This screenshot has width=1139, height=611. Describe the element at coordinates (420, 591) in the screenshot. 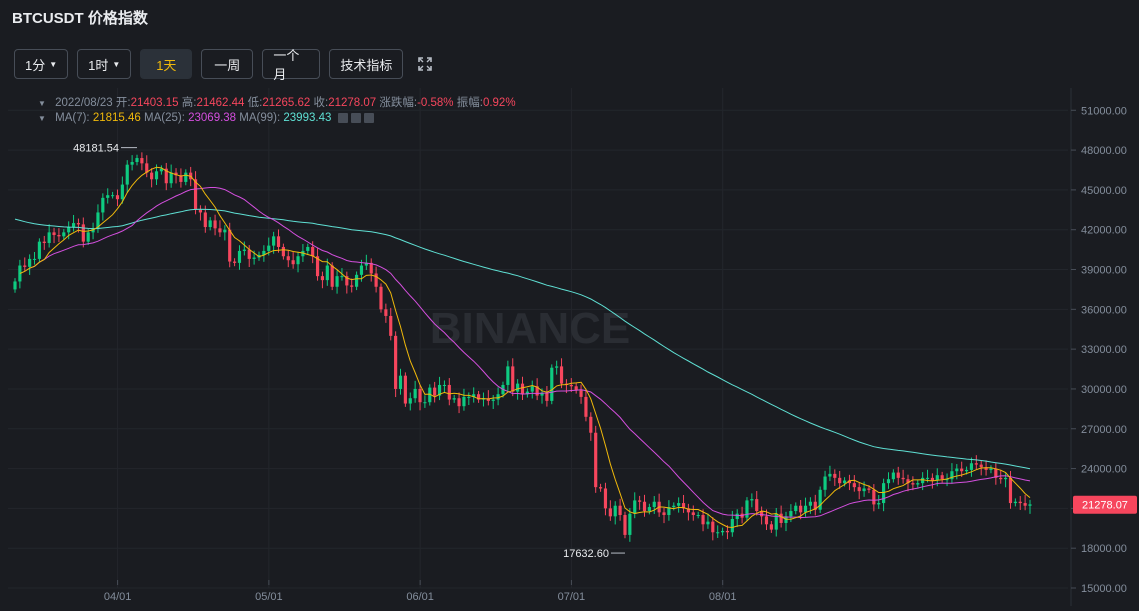

I see `x-axis: 04/01 05/01 06/01 07/01 08/01` at that location.